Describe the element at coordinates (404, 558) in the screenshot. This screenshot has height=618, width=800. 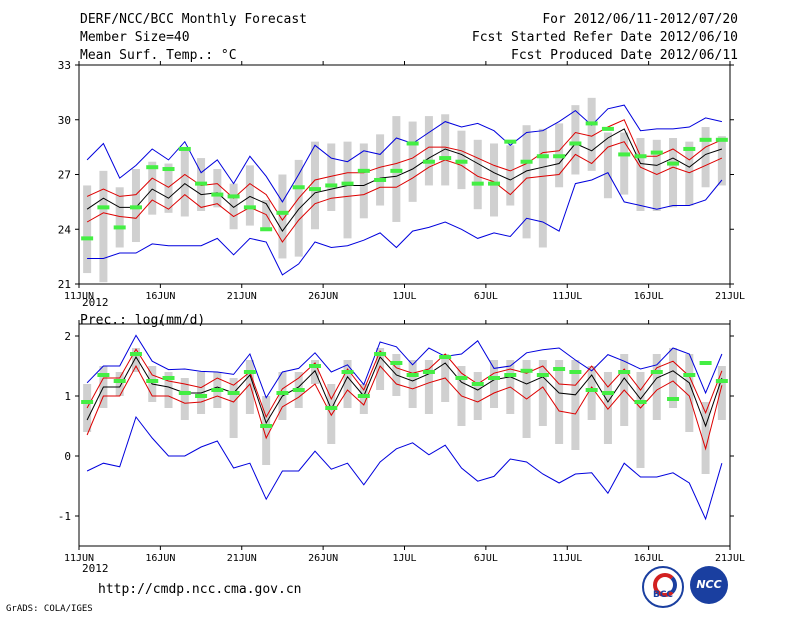
I see `x-tick-label: 1JUL` at that location.